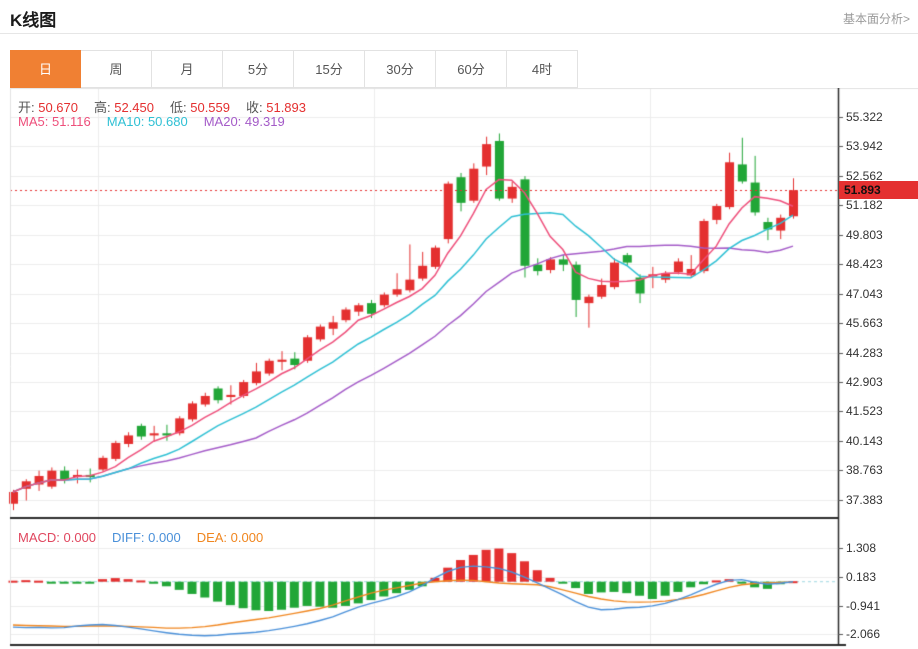 The image size is (918, 649). I want to click on price-tick-label: 44.283, so click(864, 352).